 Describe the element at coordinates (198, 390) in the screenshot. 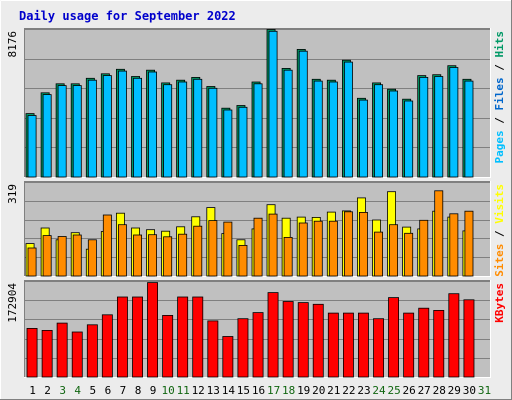

I see `x-tick-label: 12` at that location.